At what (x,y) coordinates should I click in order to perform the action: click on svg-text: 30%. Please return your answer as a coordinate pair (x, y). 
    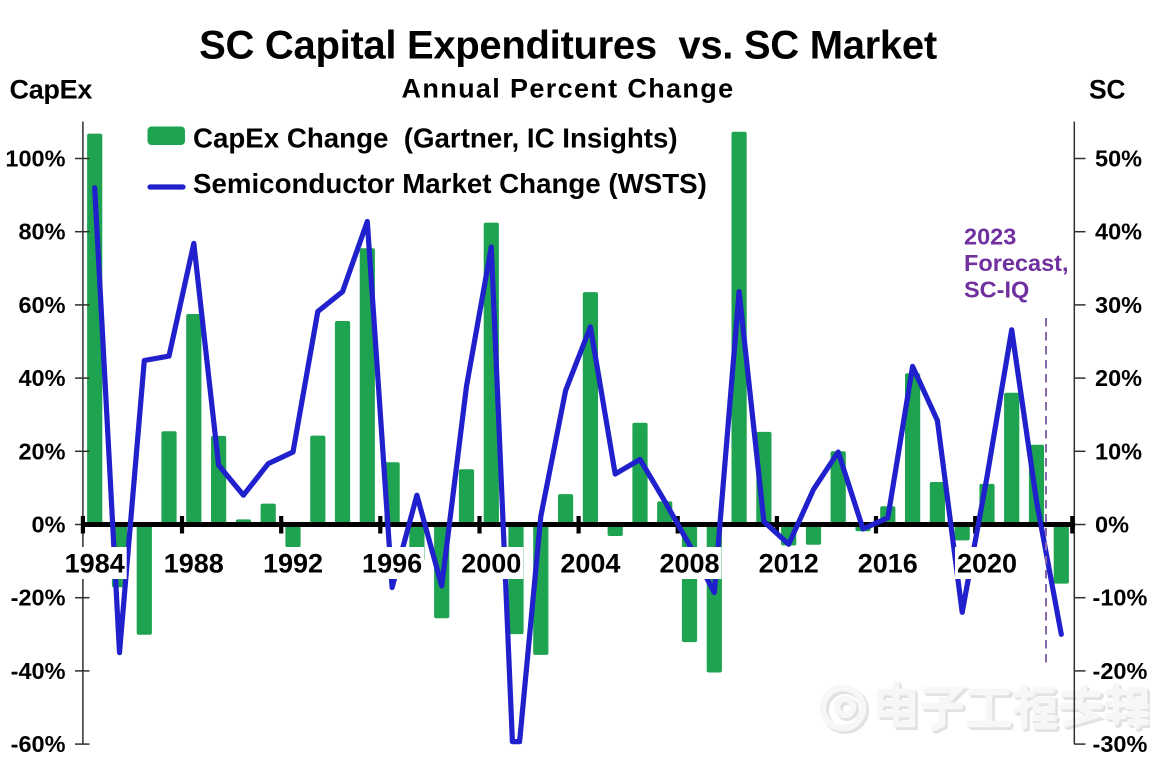
    Looking at the image, I should click on (1118, 305).